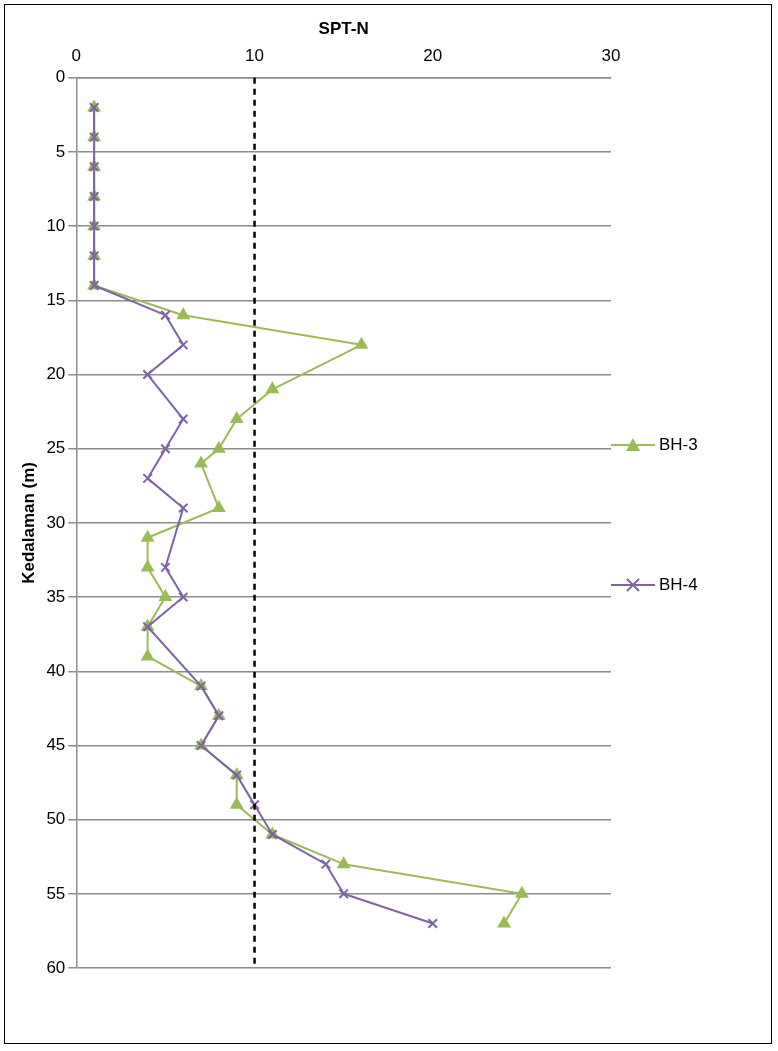 This screenshot has height=1051, width=778. What do you see at coordinates (56, 819) in the screenshot?
I see `y-tick-label: 50` at bounding box center [56, 819].